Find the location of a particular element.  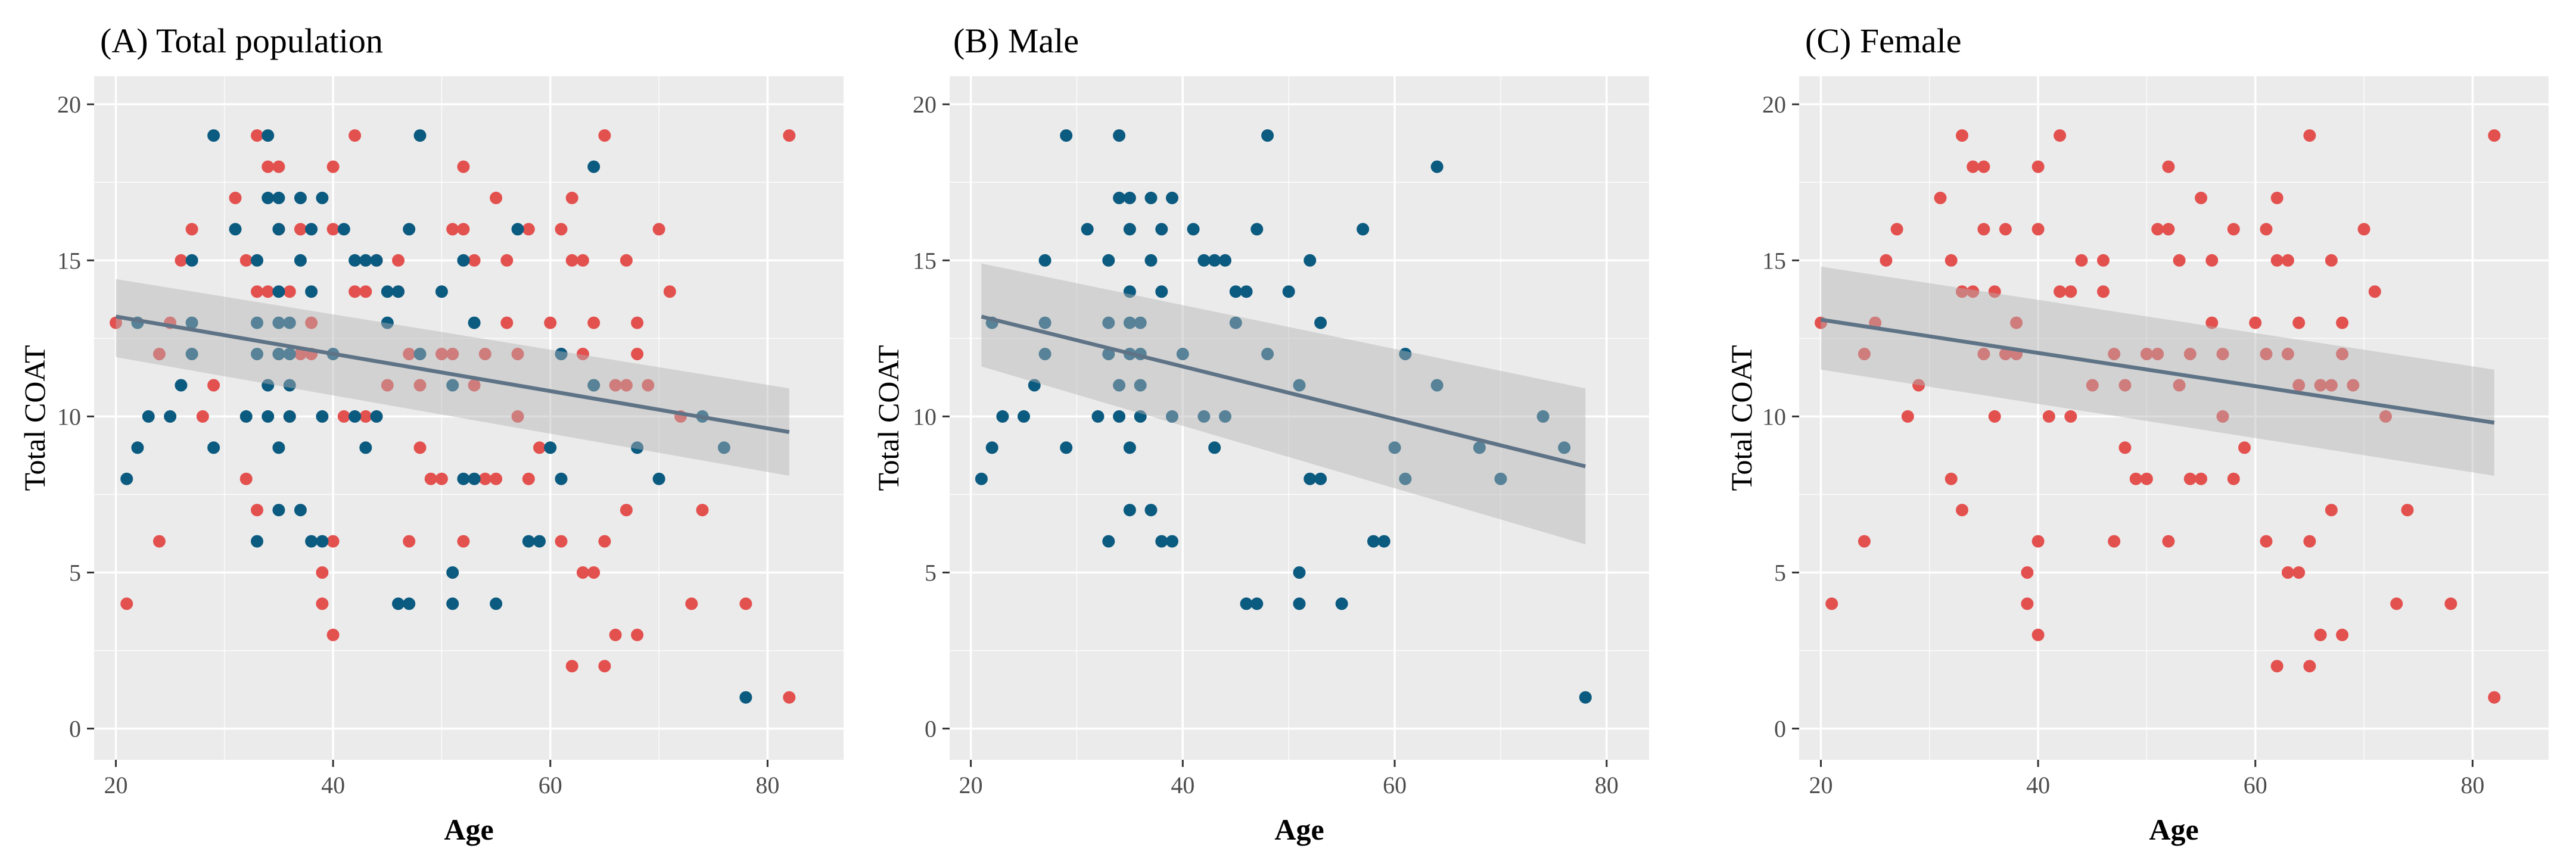

confidence-band is located at coordinates (452, 377).